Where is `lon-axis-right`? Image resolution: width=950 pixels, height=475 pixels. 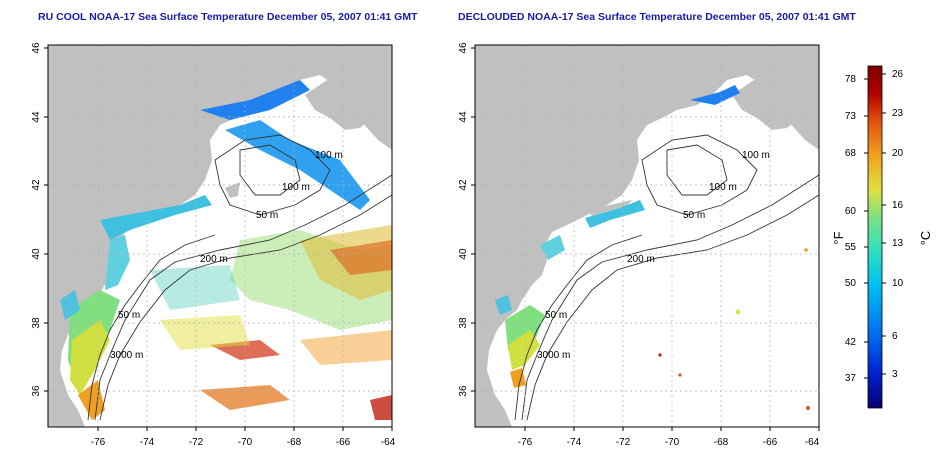
lon-axis-right is located at coordinates (672, 429).